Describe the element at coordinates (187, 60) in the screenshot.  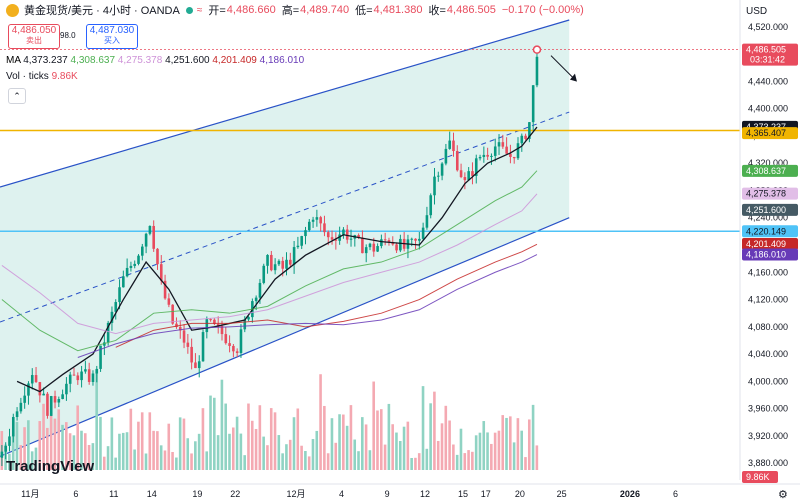
I see `ma-value-4: 4,251.600` at that location.